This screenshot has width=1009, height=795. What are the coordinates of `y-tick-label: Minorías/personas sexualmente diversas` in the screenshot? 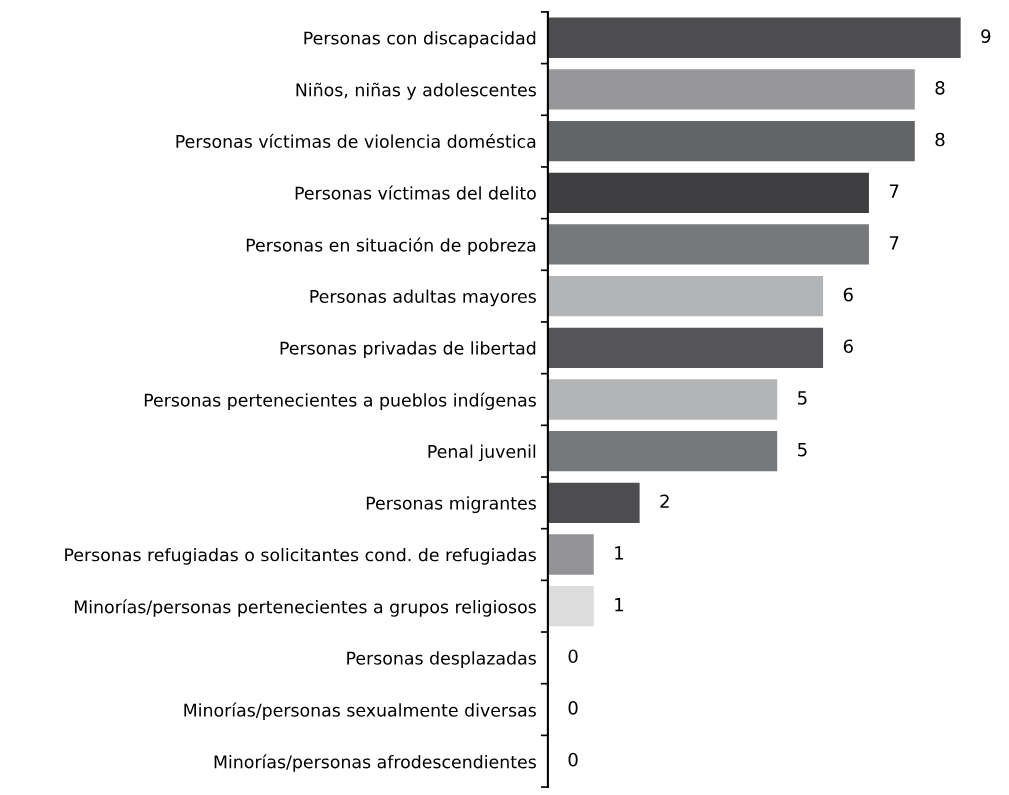 It's located at (360, 711).